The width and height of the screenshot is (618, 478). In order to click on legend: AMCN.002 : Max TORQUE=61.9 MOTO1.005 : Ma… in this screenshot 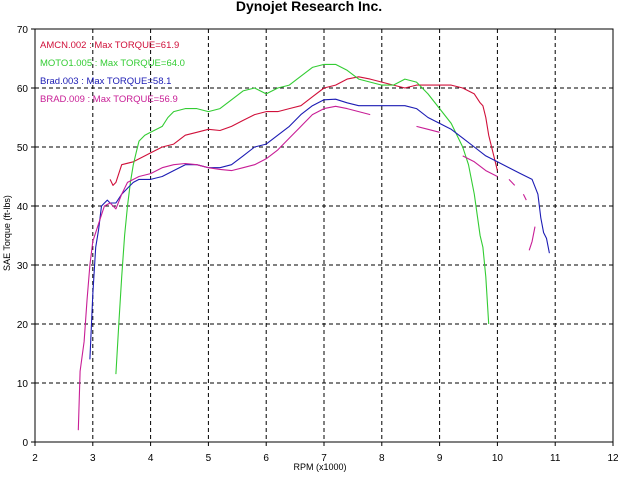, I will do `click(112, 72)`.